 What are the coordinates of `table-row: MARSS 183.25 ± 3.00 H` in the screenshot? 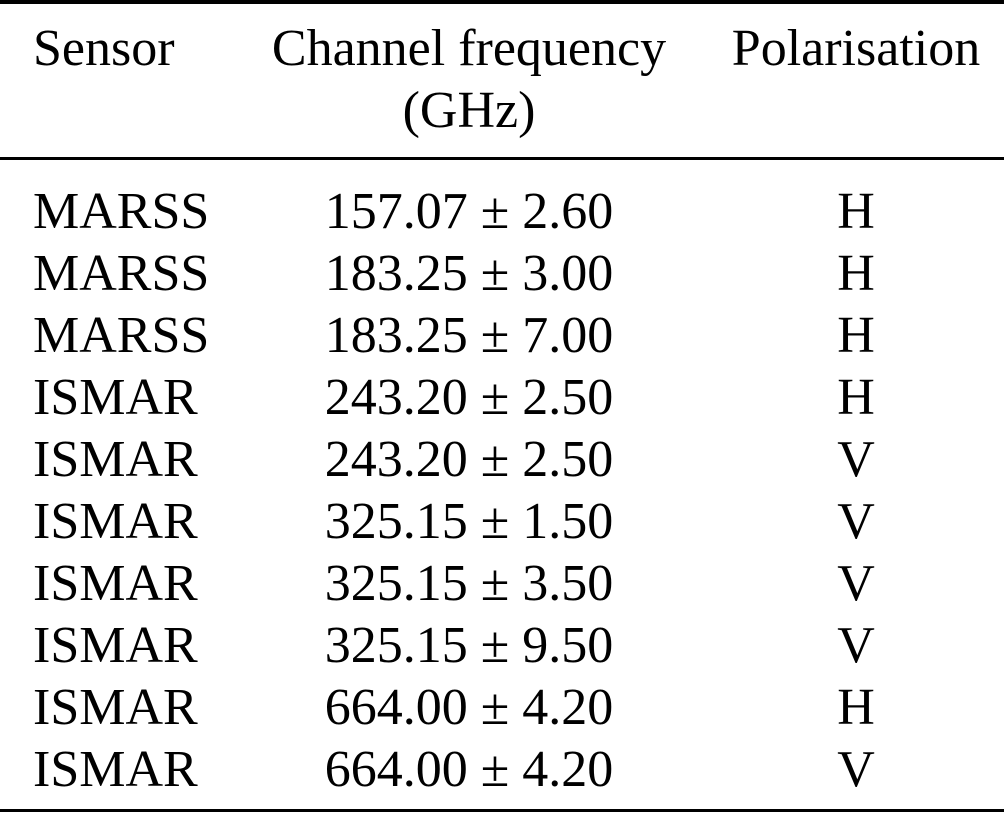 It's located at (502, 274).